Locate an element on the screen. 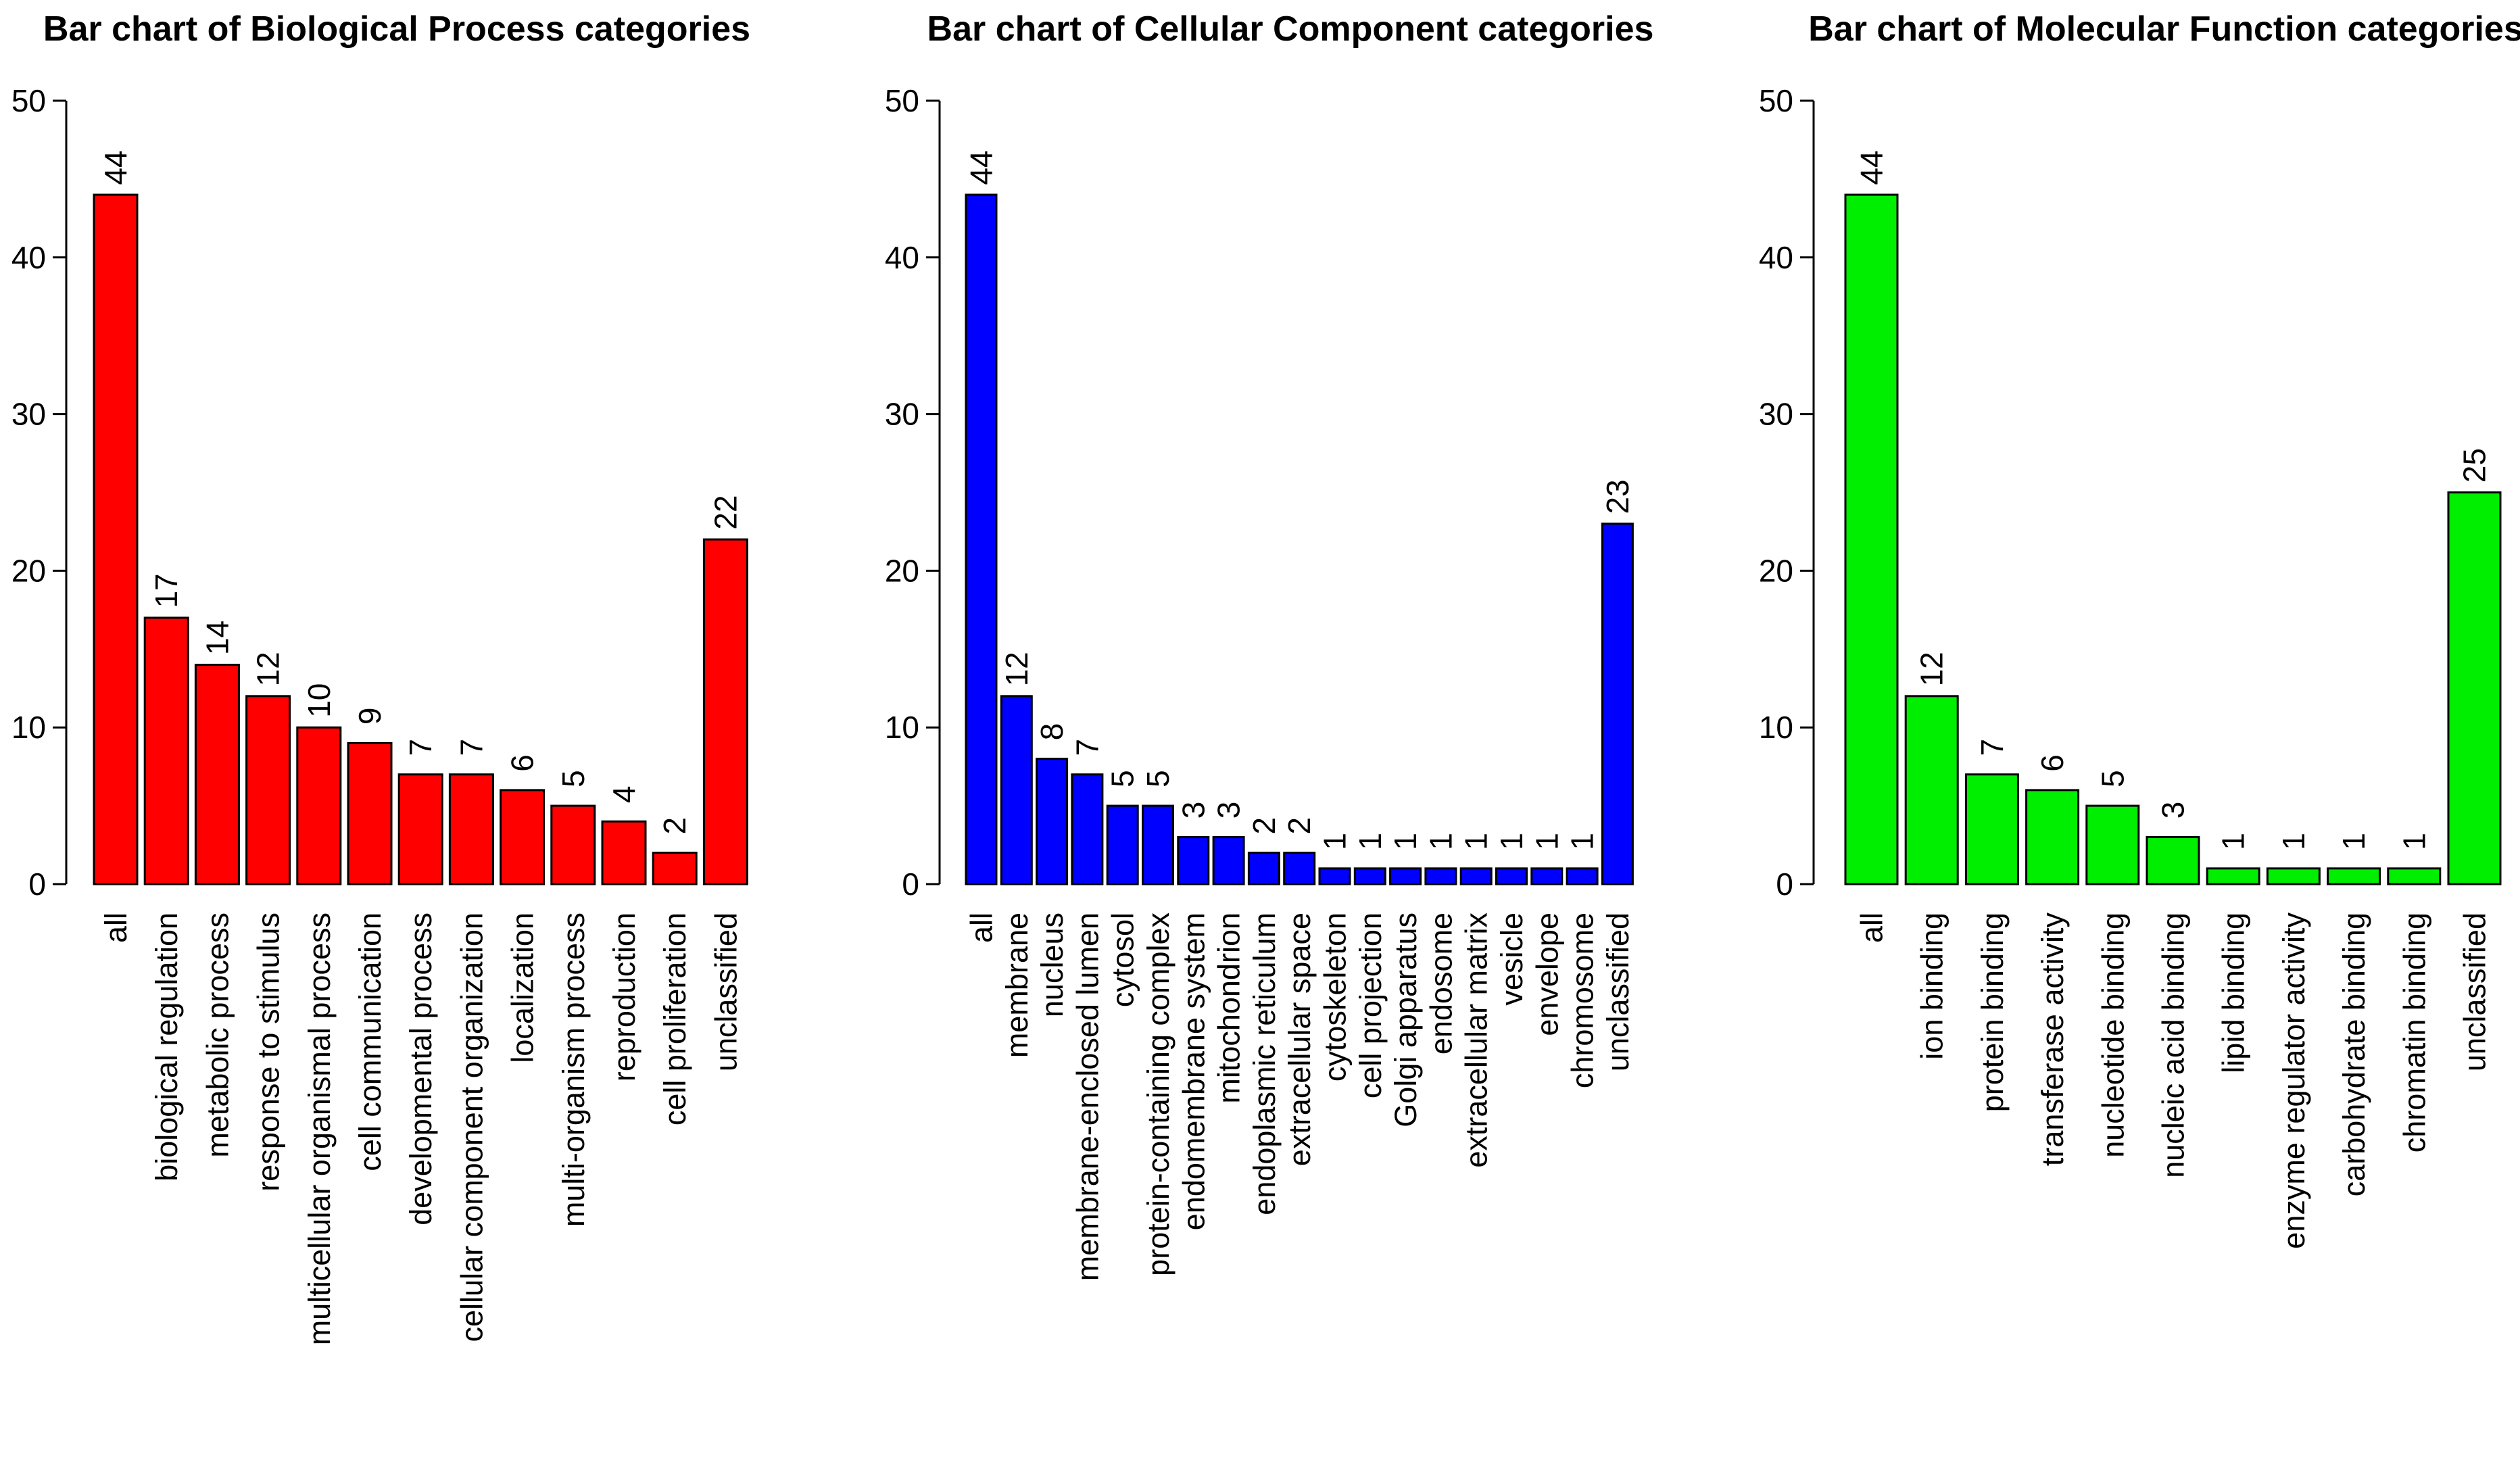  category-label: chromosome is located at coordinates (1583, 1000).